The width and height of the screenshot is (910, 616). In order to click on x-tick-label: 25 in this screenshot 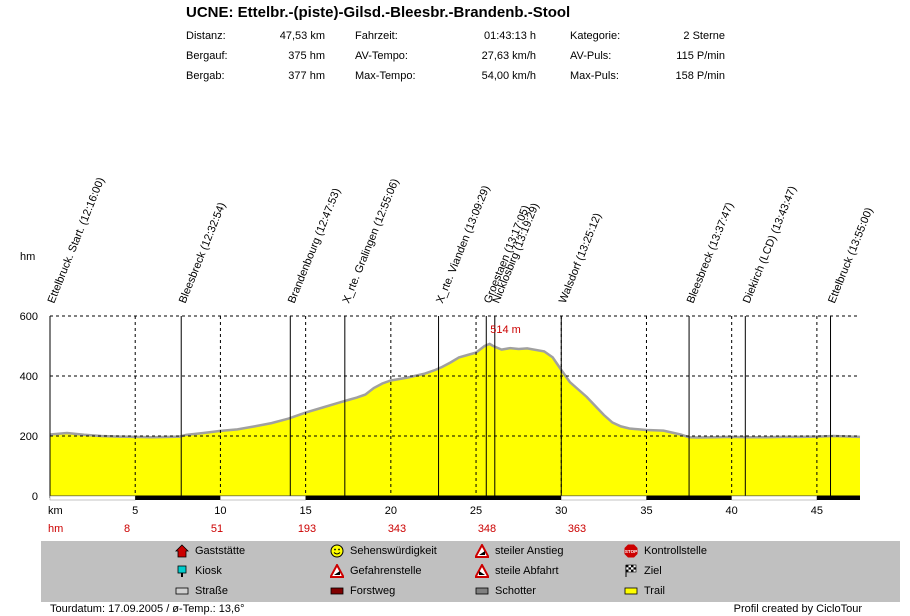, I will do `click(476, 511)`.